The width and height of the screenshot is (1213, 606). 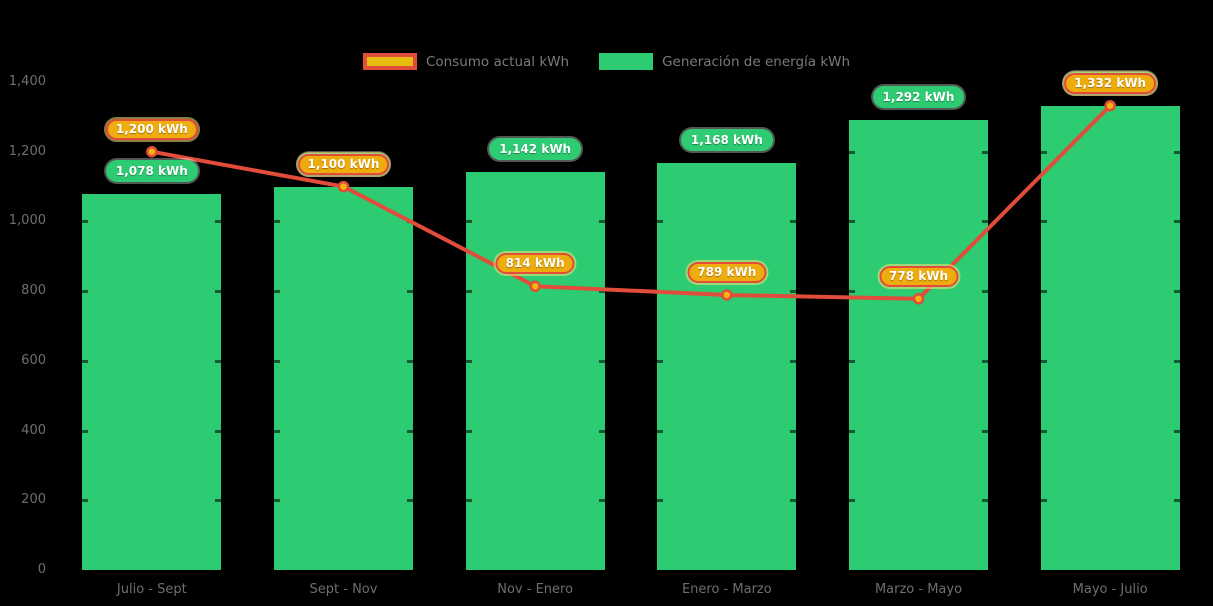 I want to click on x-axis-category-label: Mayo - Julio, so click(x=1110, y=589).